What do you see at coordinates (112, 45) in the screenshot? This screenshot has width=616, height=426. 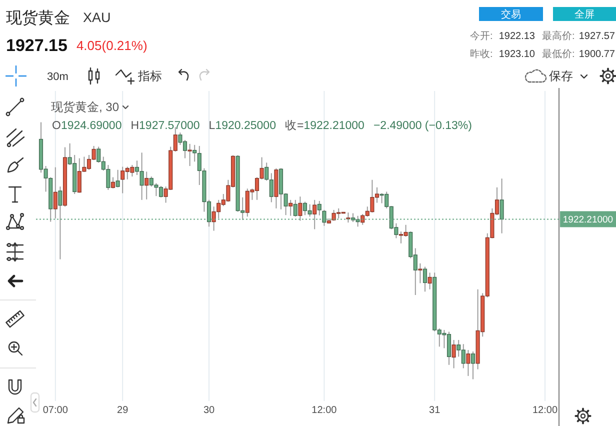 I see `annotation: 4.05(0.21%)` at bounding box center [112, 45].